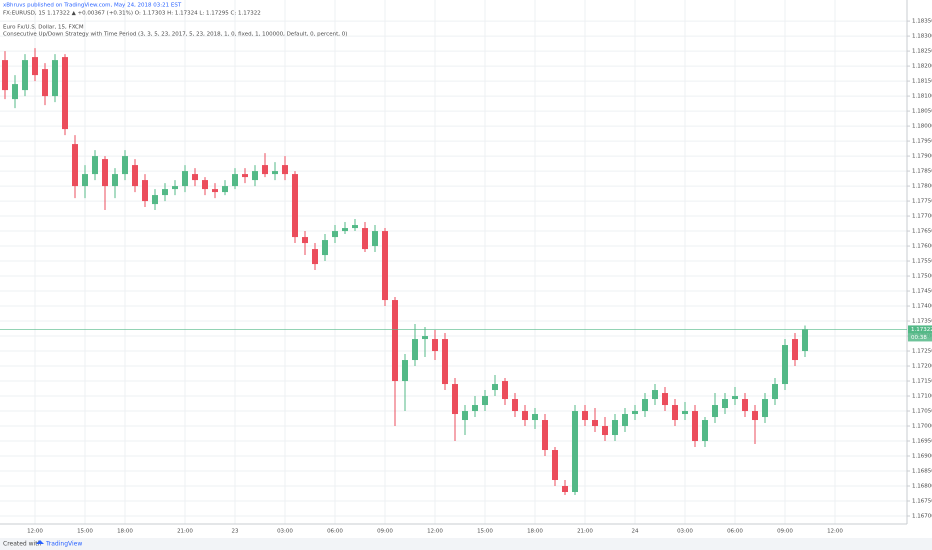 The height and width of the screenshot is (550, 932). I want to click on x-tick-label: 21:00, so click(185, 532).